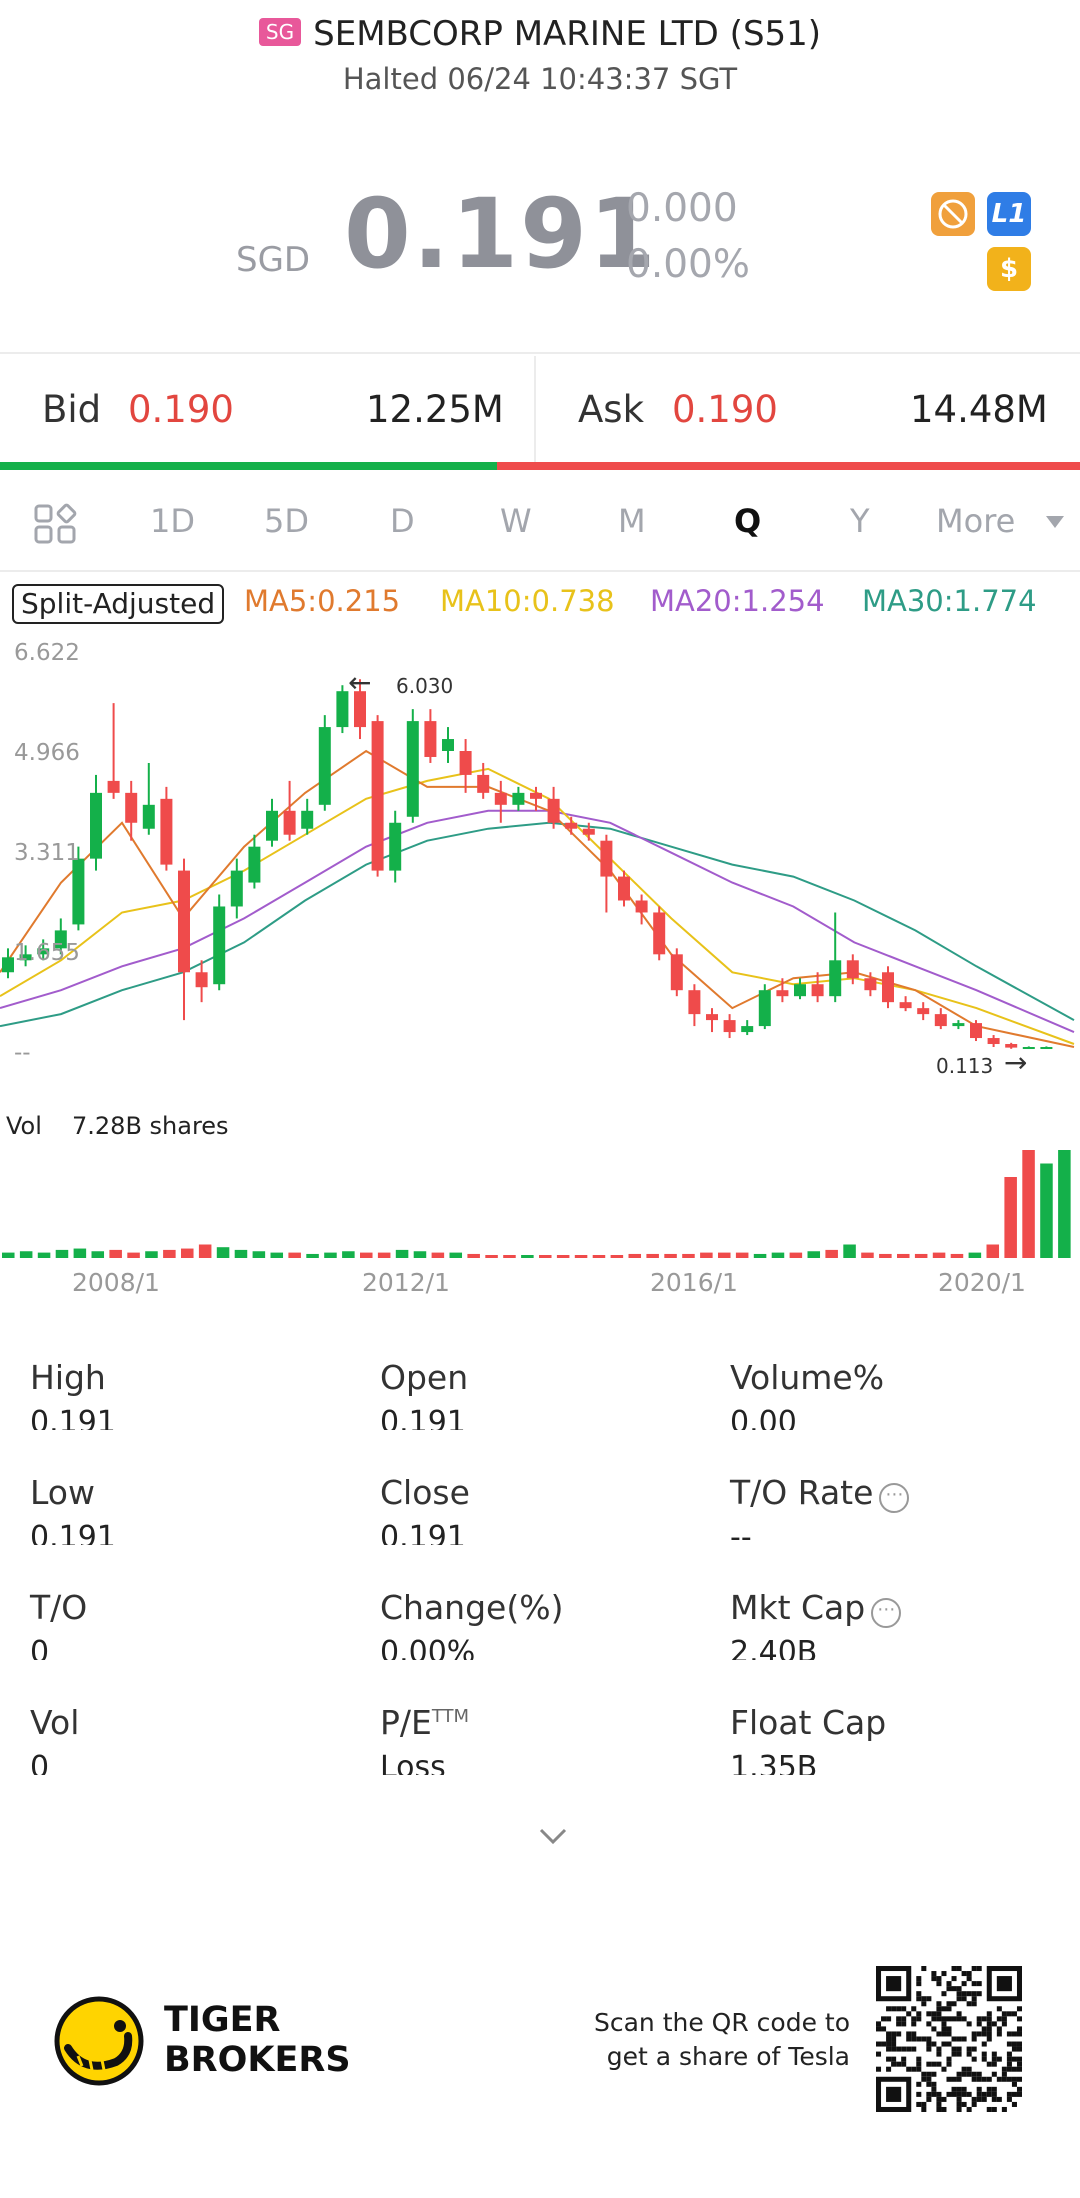 This screenshot has height=2198, width=1080. What do you see at coordinates (1009, 269) in the screenshot?
I see `dollar-icon: $` at bounding box center [1009, 269].